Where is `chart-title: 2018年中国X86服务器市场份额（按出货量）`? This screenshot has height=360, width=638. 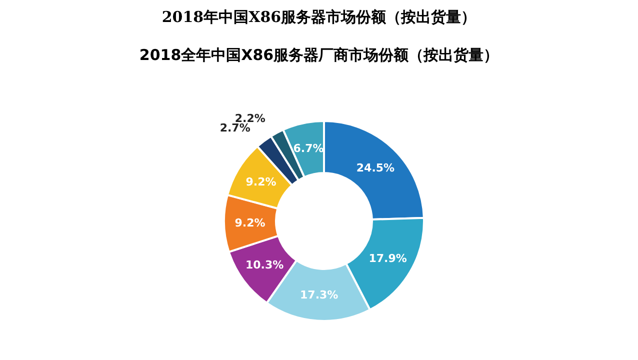
chart-title: 2018年中国X86服务器市场份额（按出货量） is located at coordinates (319, 18).